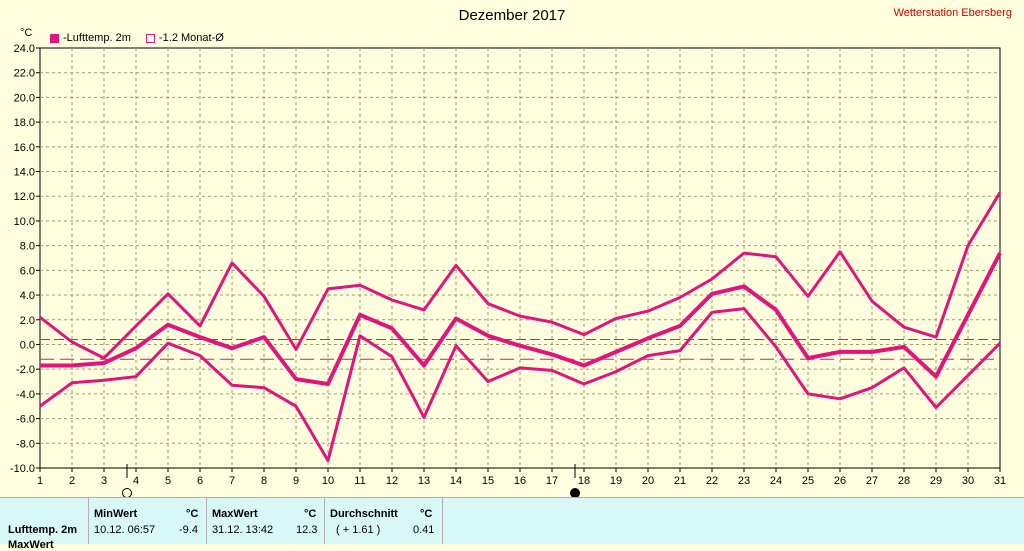 This screenshot has width=1024, height=551. Describe the element at coordinates (351, 480) in the screenshot. I see `moon-phase-markers` at that location.